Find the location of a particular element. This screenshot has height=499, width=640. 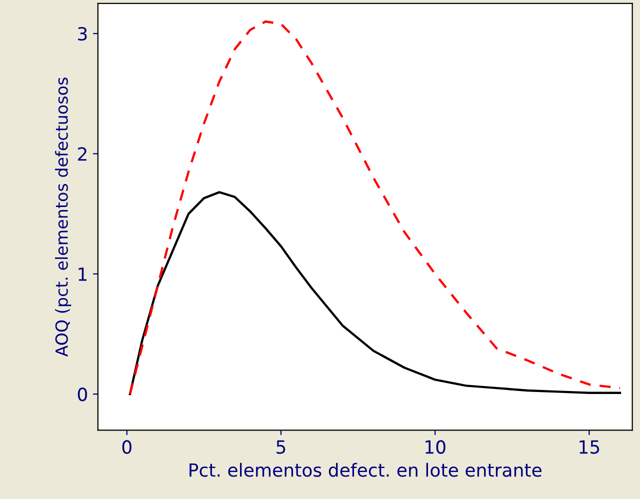

x-tick-label: 10 is located at coordinates (436, 447).